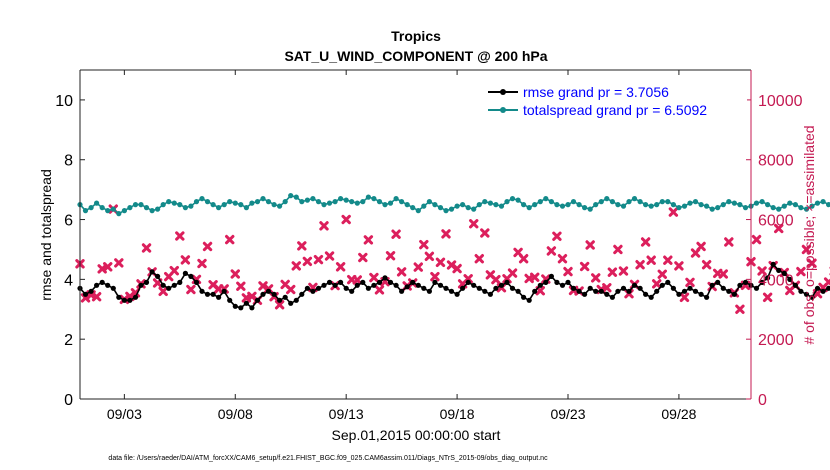 This screenshot has width=830, height=470. What do you see at coordinates (776, 221) in the screenshot?
I see `y-right-tick-label: 6000` at bounding box center [776, 221].